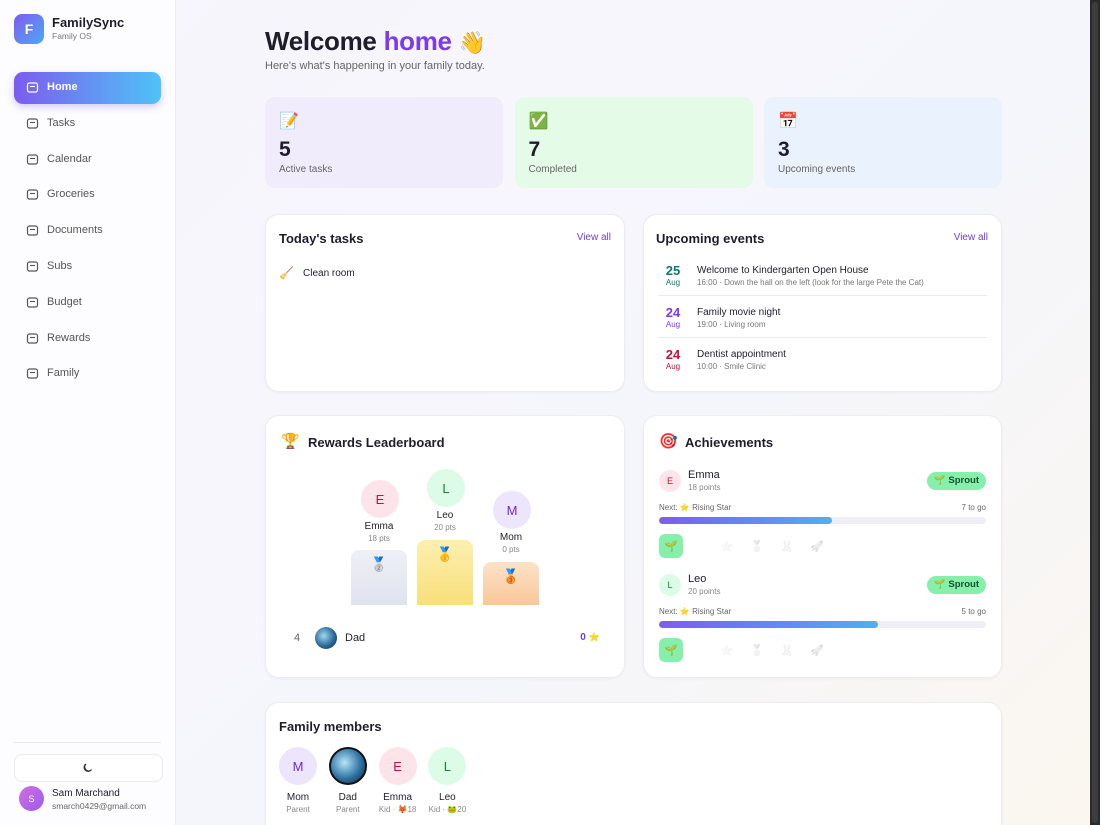 The width and height of the screenshot is (1100, 825). What do you see at coordinates (75, 230) in the screenshot?
I see `nav-label: Documents` at bounding box center [75, 230].